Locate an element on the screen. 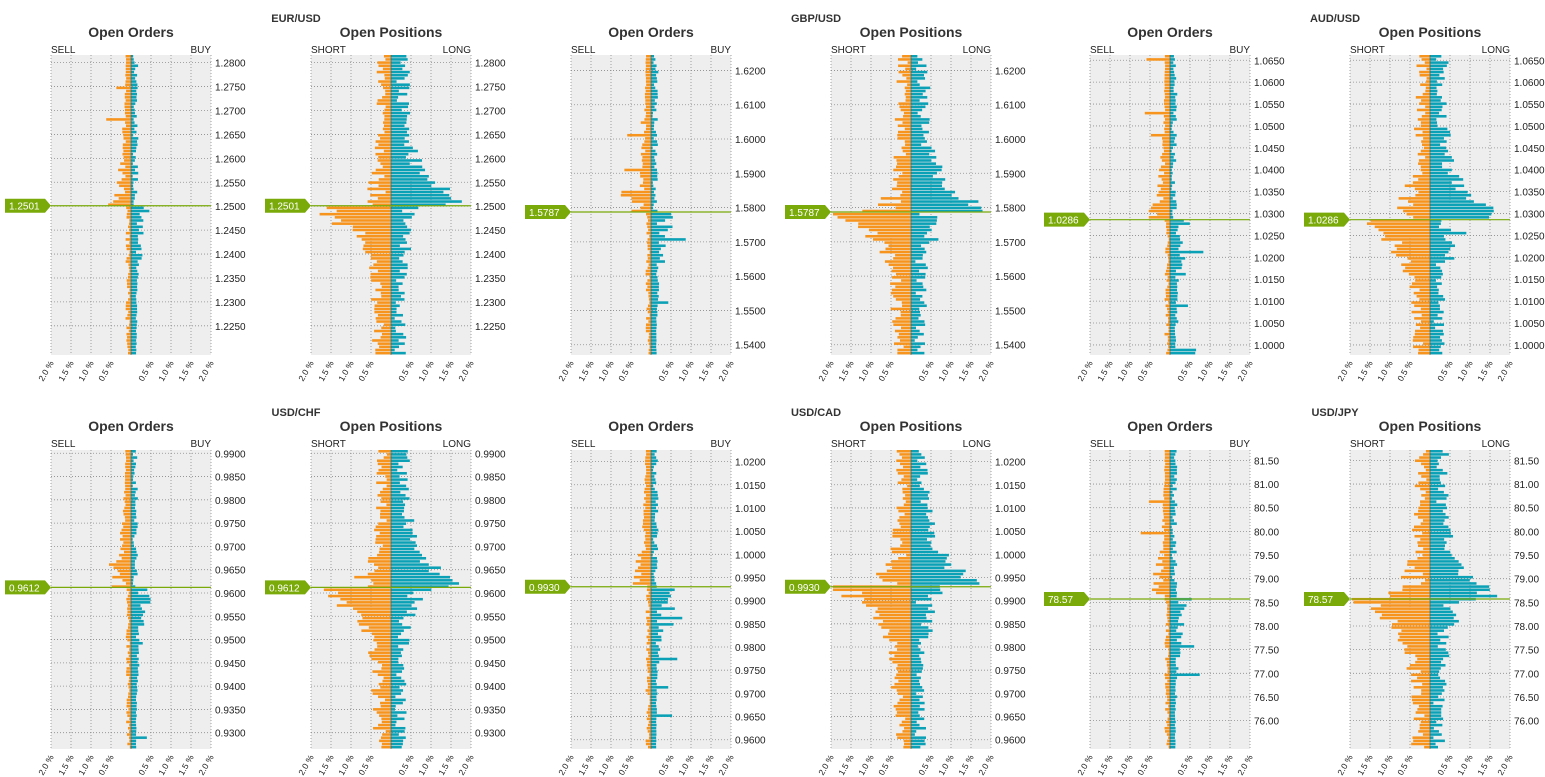 This screenshot has width=1545, height=777. y-tick-label: 1.0150 is located at coordinates (1529, 280).